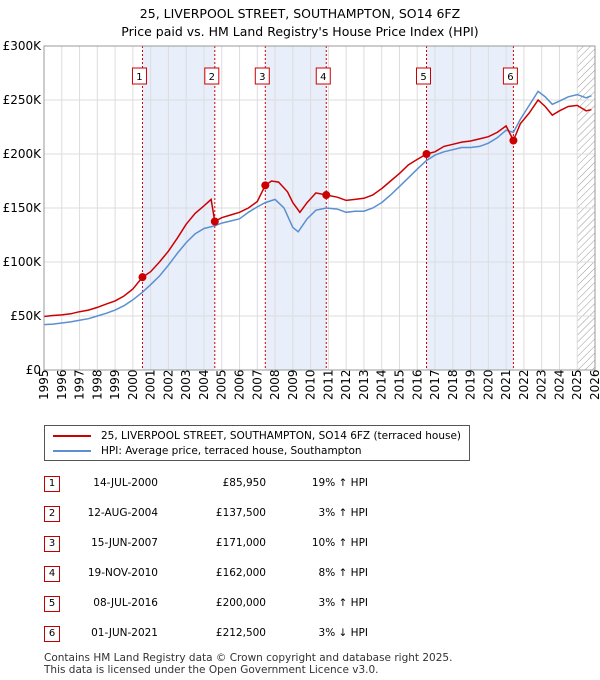 This screenshot has width=600, height=680. Describe the element at coordinates (23, 208) in the screenshot. I see `y-tick-label: £150K` at that location.